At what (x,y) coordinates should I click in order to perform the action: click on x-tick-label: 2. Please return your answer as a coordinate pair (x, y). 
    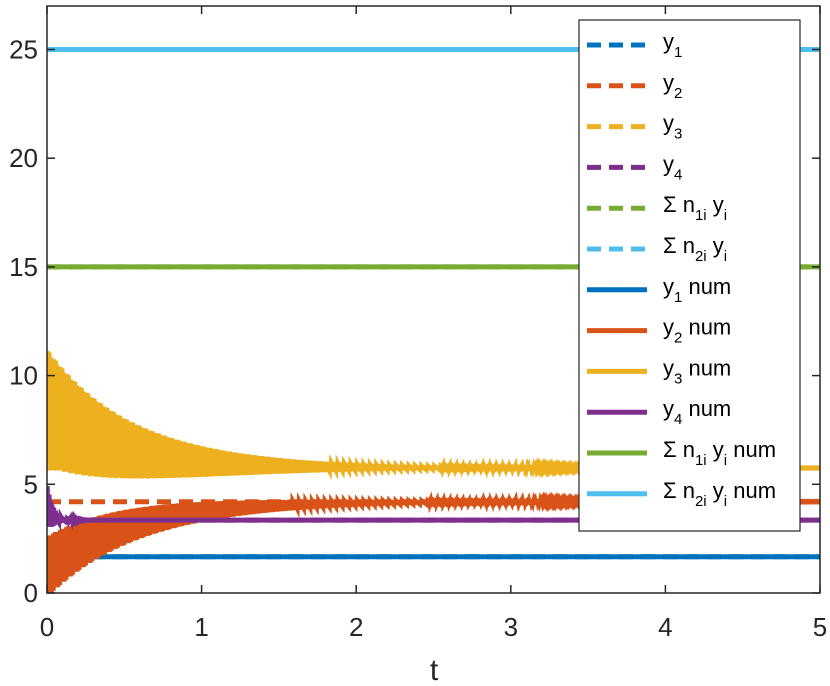
    Looking at the image, I should click on (356, 627).